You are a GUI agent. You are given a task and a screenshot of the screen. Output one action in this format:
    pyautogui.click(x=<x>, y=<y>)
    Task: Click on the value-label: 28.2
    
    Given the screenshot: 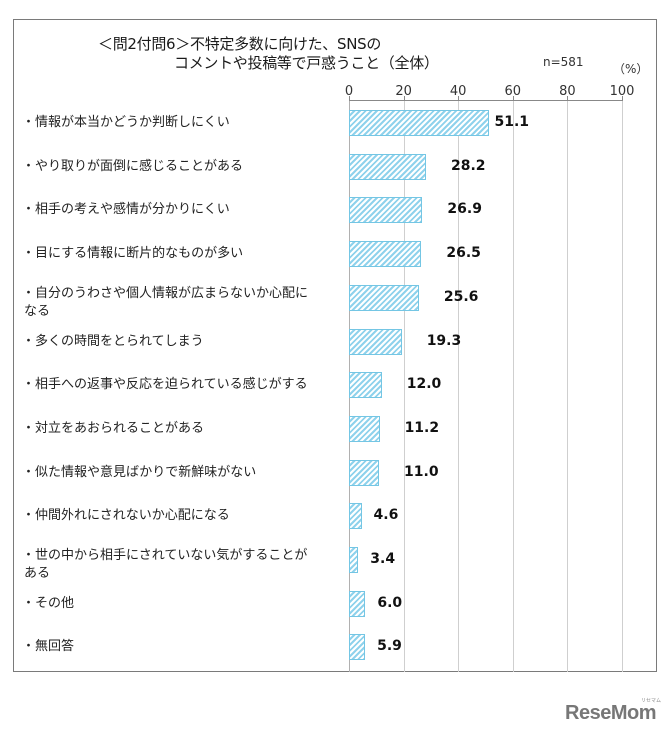 What is the action you would take?
    pyautogui.click(x=468, y=165)
    